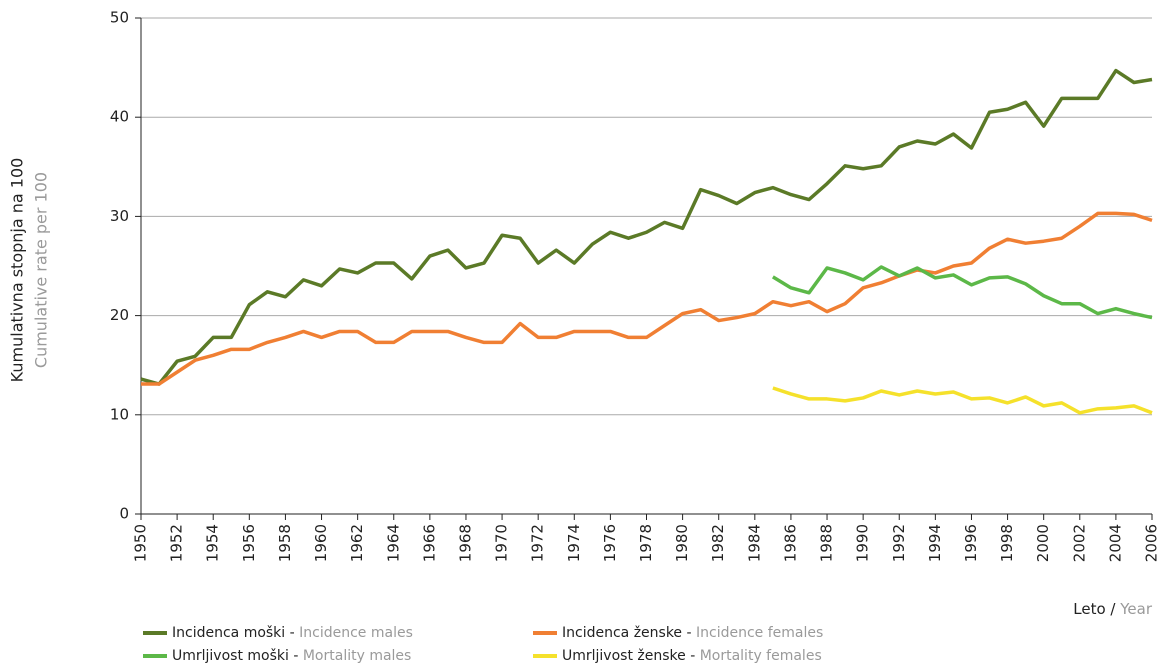  What do you see at coordinates (935, 543) in the screenshot?
I see `x-tick-label: 1994` at bounding box center [935, 543].